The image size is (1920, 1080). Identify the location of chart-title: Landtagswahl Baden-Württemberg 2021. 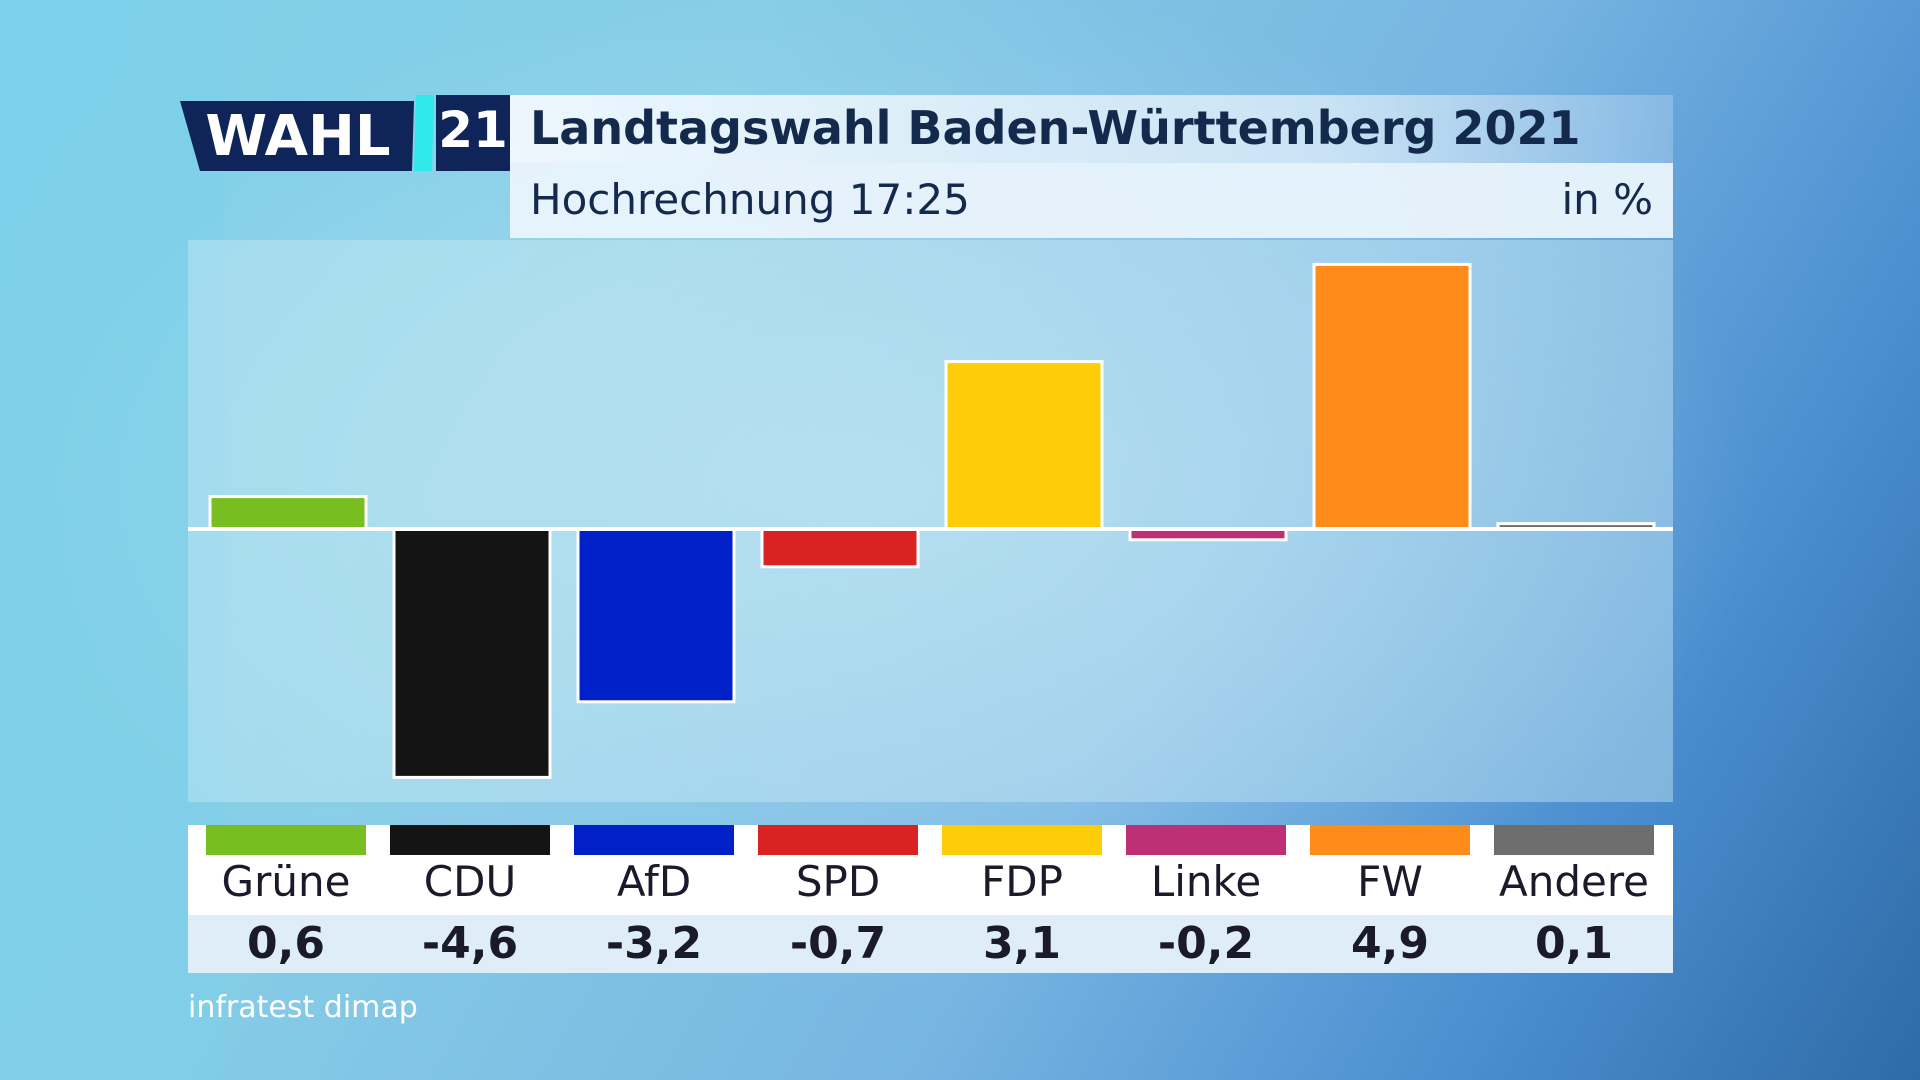
(1055, 128).